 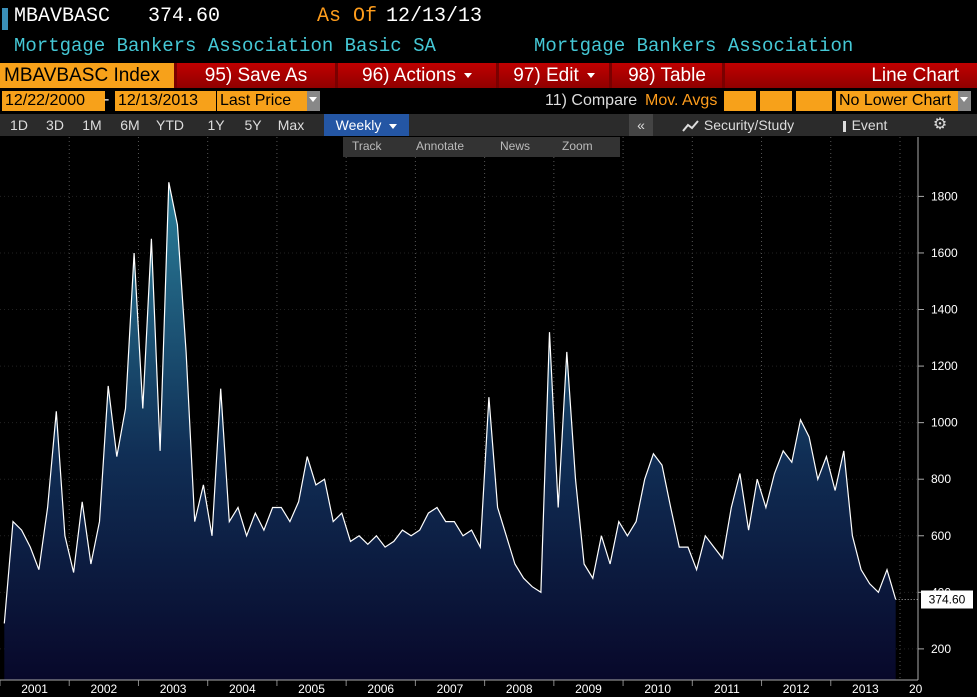 I want to click on period-tab: 1Y, so click(x=216, y=125).